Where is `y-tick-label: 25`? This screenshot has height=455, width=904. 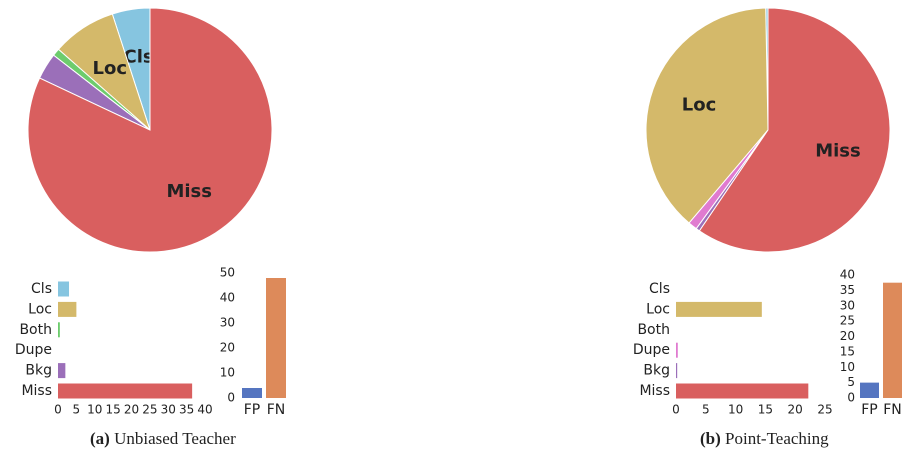 y-tick-label: 25 is located at coordinates (847, 321).